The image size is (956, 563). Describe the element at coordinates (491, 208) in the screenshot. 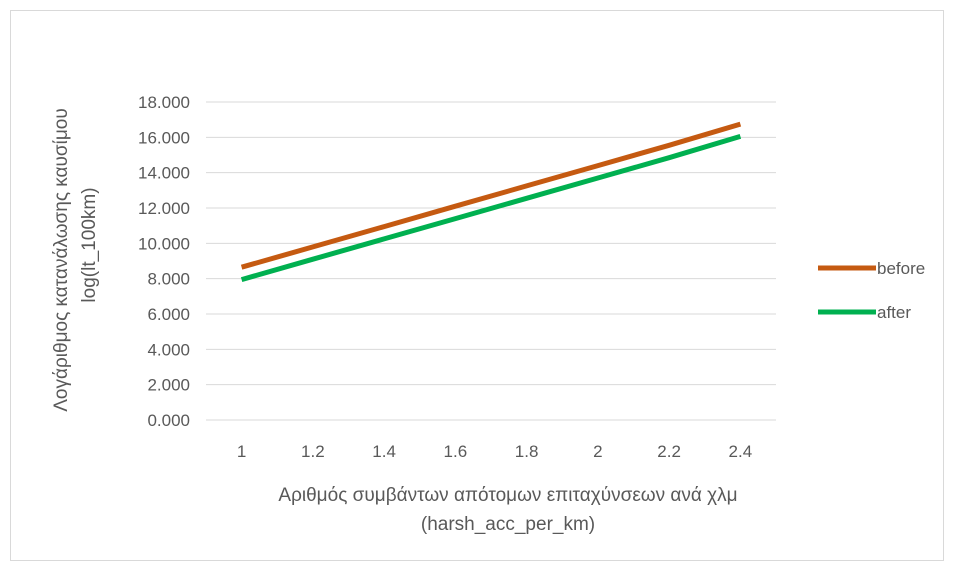

I see `series-line-after` at that location.